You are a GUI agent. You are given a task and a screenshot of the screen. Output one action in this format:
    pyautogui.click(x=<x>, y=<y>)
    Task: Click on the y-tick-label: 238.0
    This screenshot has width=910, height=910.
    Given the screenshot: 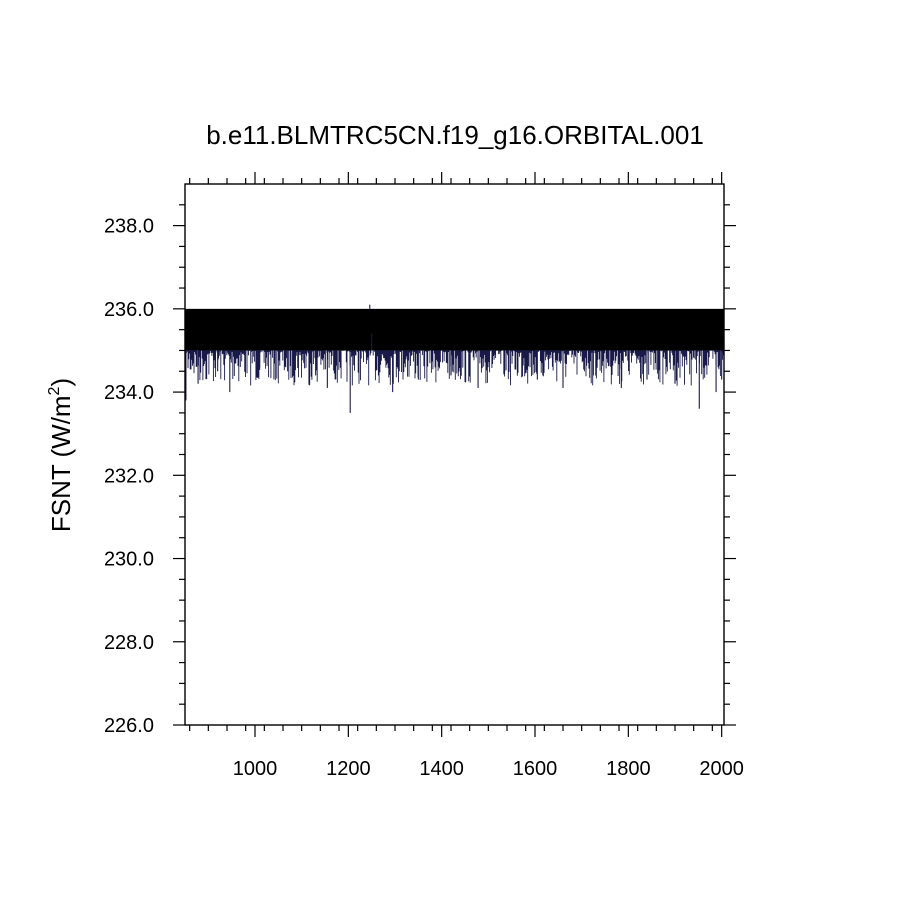 What is the action you would take?
    pyautogui.click(x=129, y=227)
    